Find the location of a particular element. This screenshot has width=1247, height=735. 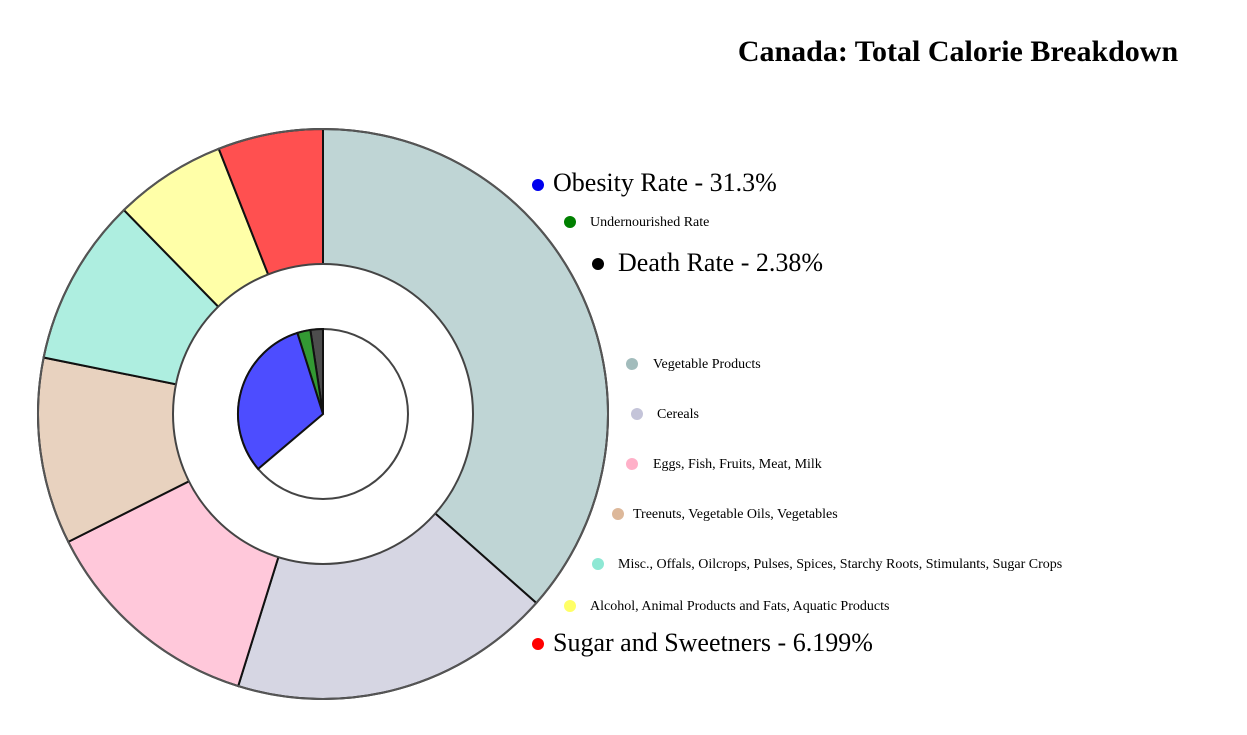

legend-label: Eggs, Fish, Fruits, Meat, Milk is located at coordinates (737, 464).